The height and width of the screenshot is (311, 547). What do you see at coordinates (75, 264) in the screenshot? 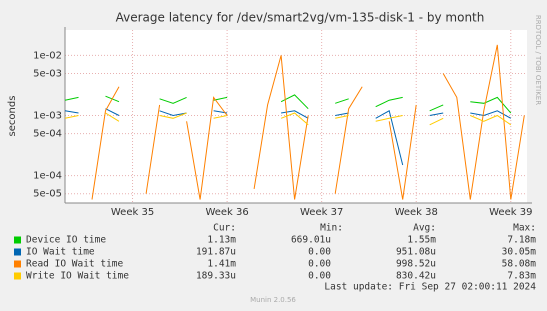
I see `legend-label: Read IO Wait time` at bounding box center [75, 264].